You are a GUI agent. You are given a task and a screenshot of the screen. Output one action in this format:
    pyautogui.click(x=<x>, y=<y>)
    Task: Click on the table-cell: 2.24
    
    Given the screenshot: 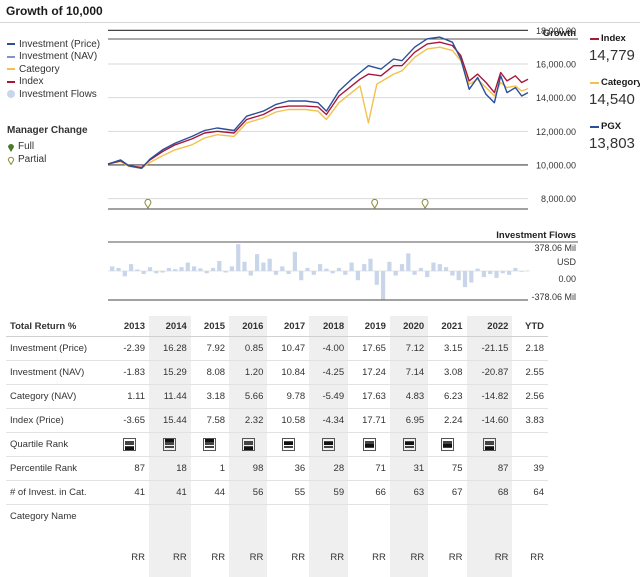 What is the action you would take?
    pyautogui.click(x=447, y=421)
    